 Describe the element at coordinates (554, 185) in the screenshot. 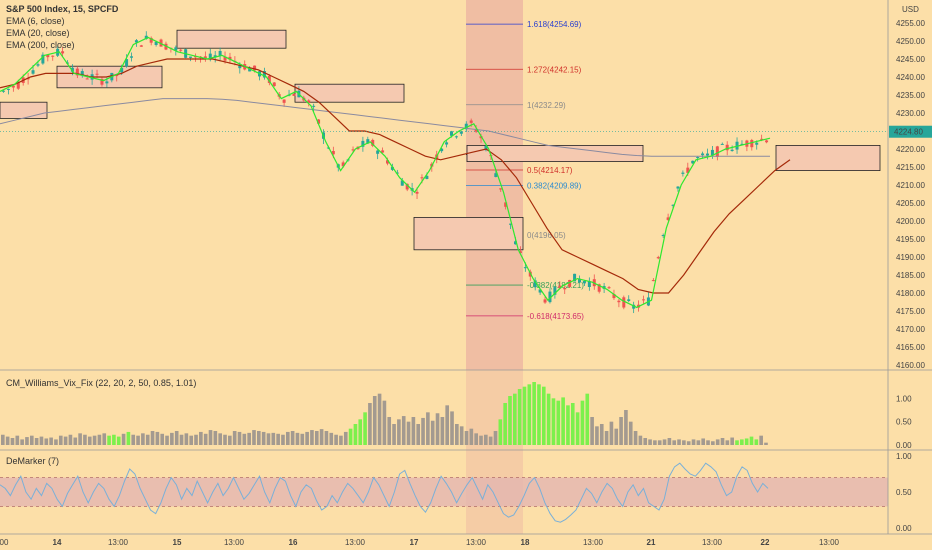

I see `fib-level-label: 0.382(4209.89)` at that location.